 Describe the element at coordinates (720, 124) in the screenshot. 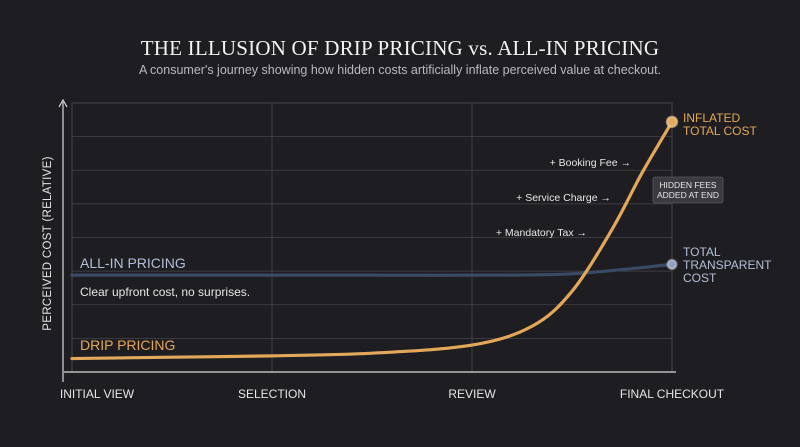

I see `end-label-drip: INFLATED TOTAL COST` at that location.